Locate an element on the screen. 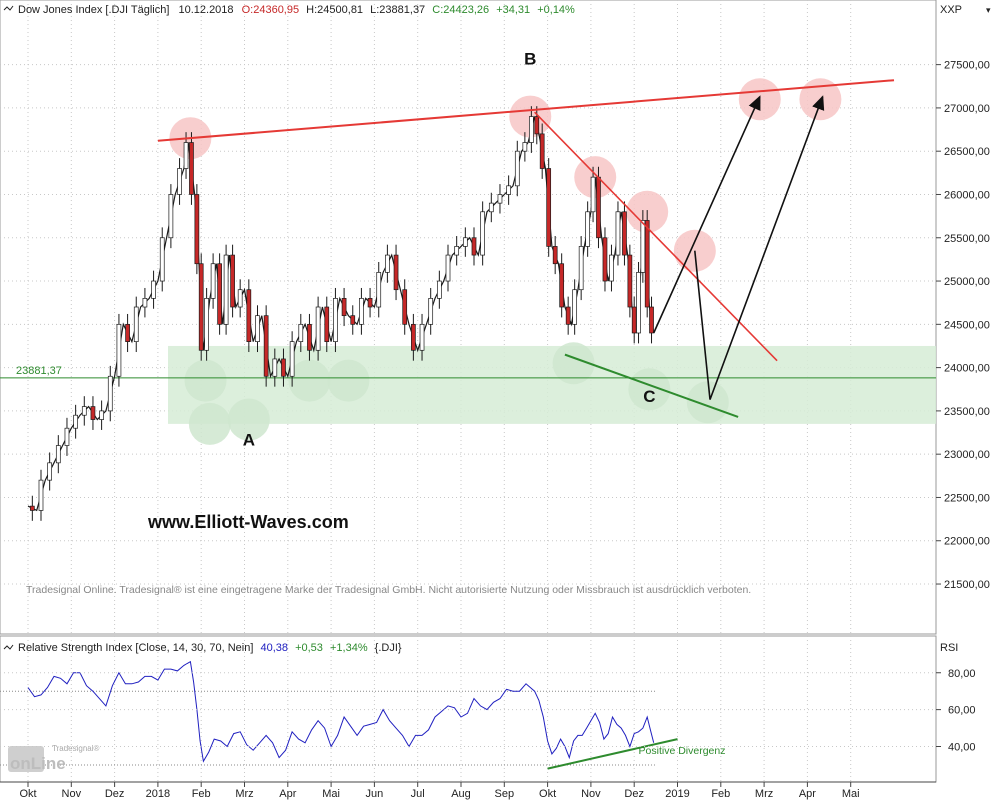  tradesignal-logo: Tradesignal® onLine is located at coordinates (54, 758).